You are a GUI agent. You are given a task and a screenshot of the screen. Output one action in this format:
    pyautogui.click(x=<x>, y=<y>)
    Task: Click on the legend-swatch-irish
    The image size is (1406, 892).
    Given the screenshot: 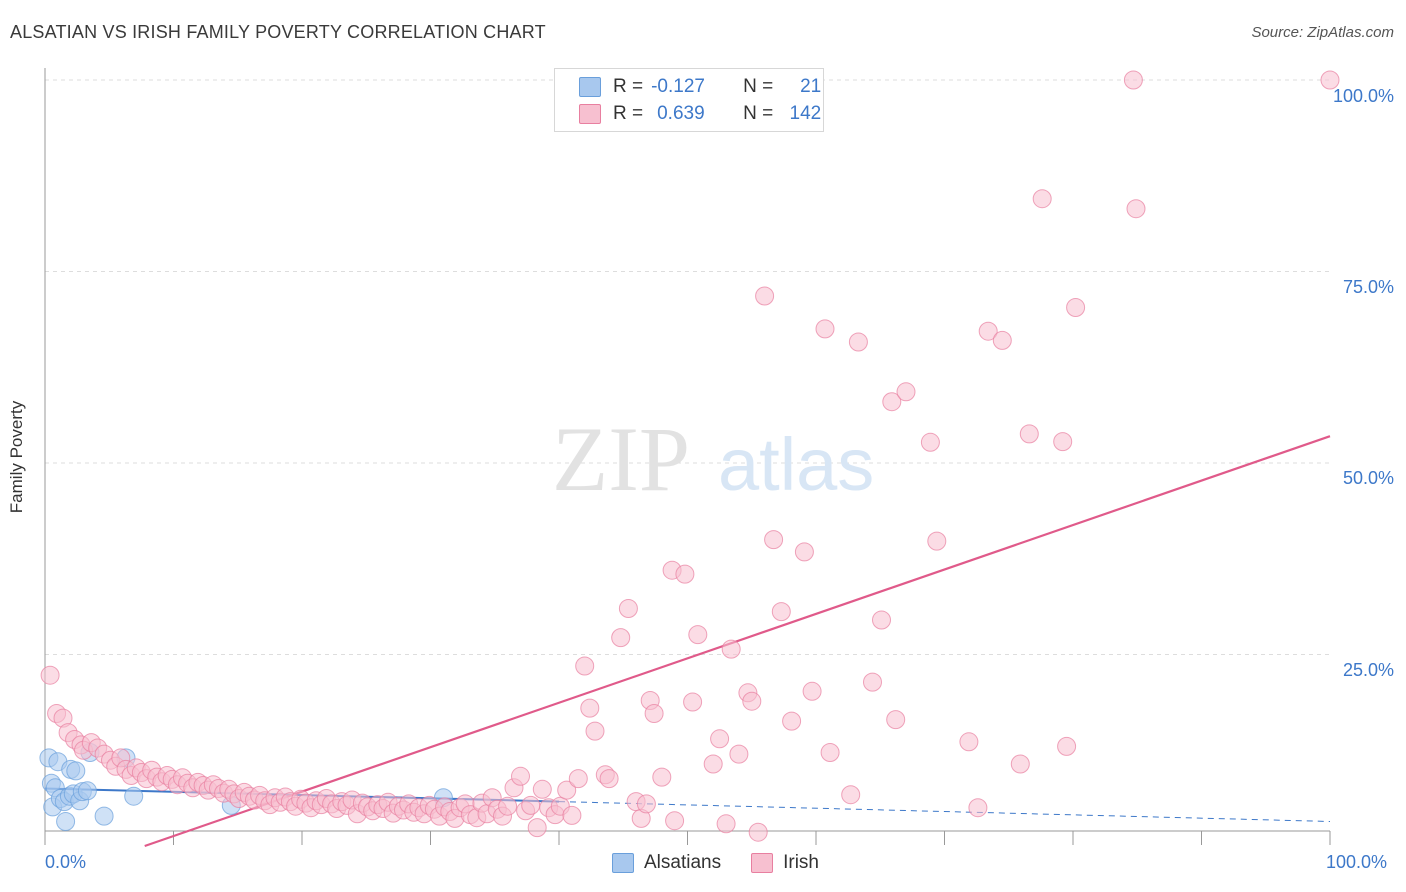 What is the action you would take?
    pyautogui.click(x=590, y=114)
    